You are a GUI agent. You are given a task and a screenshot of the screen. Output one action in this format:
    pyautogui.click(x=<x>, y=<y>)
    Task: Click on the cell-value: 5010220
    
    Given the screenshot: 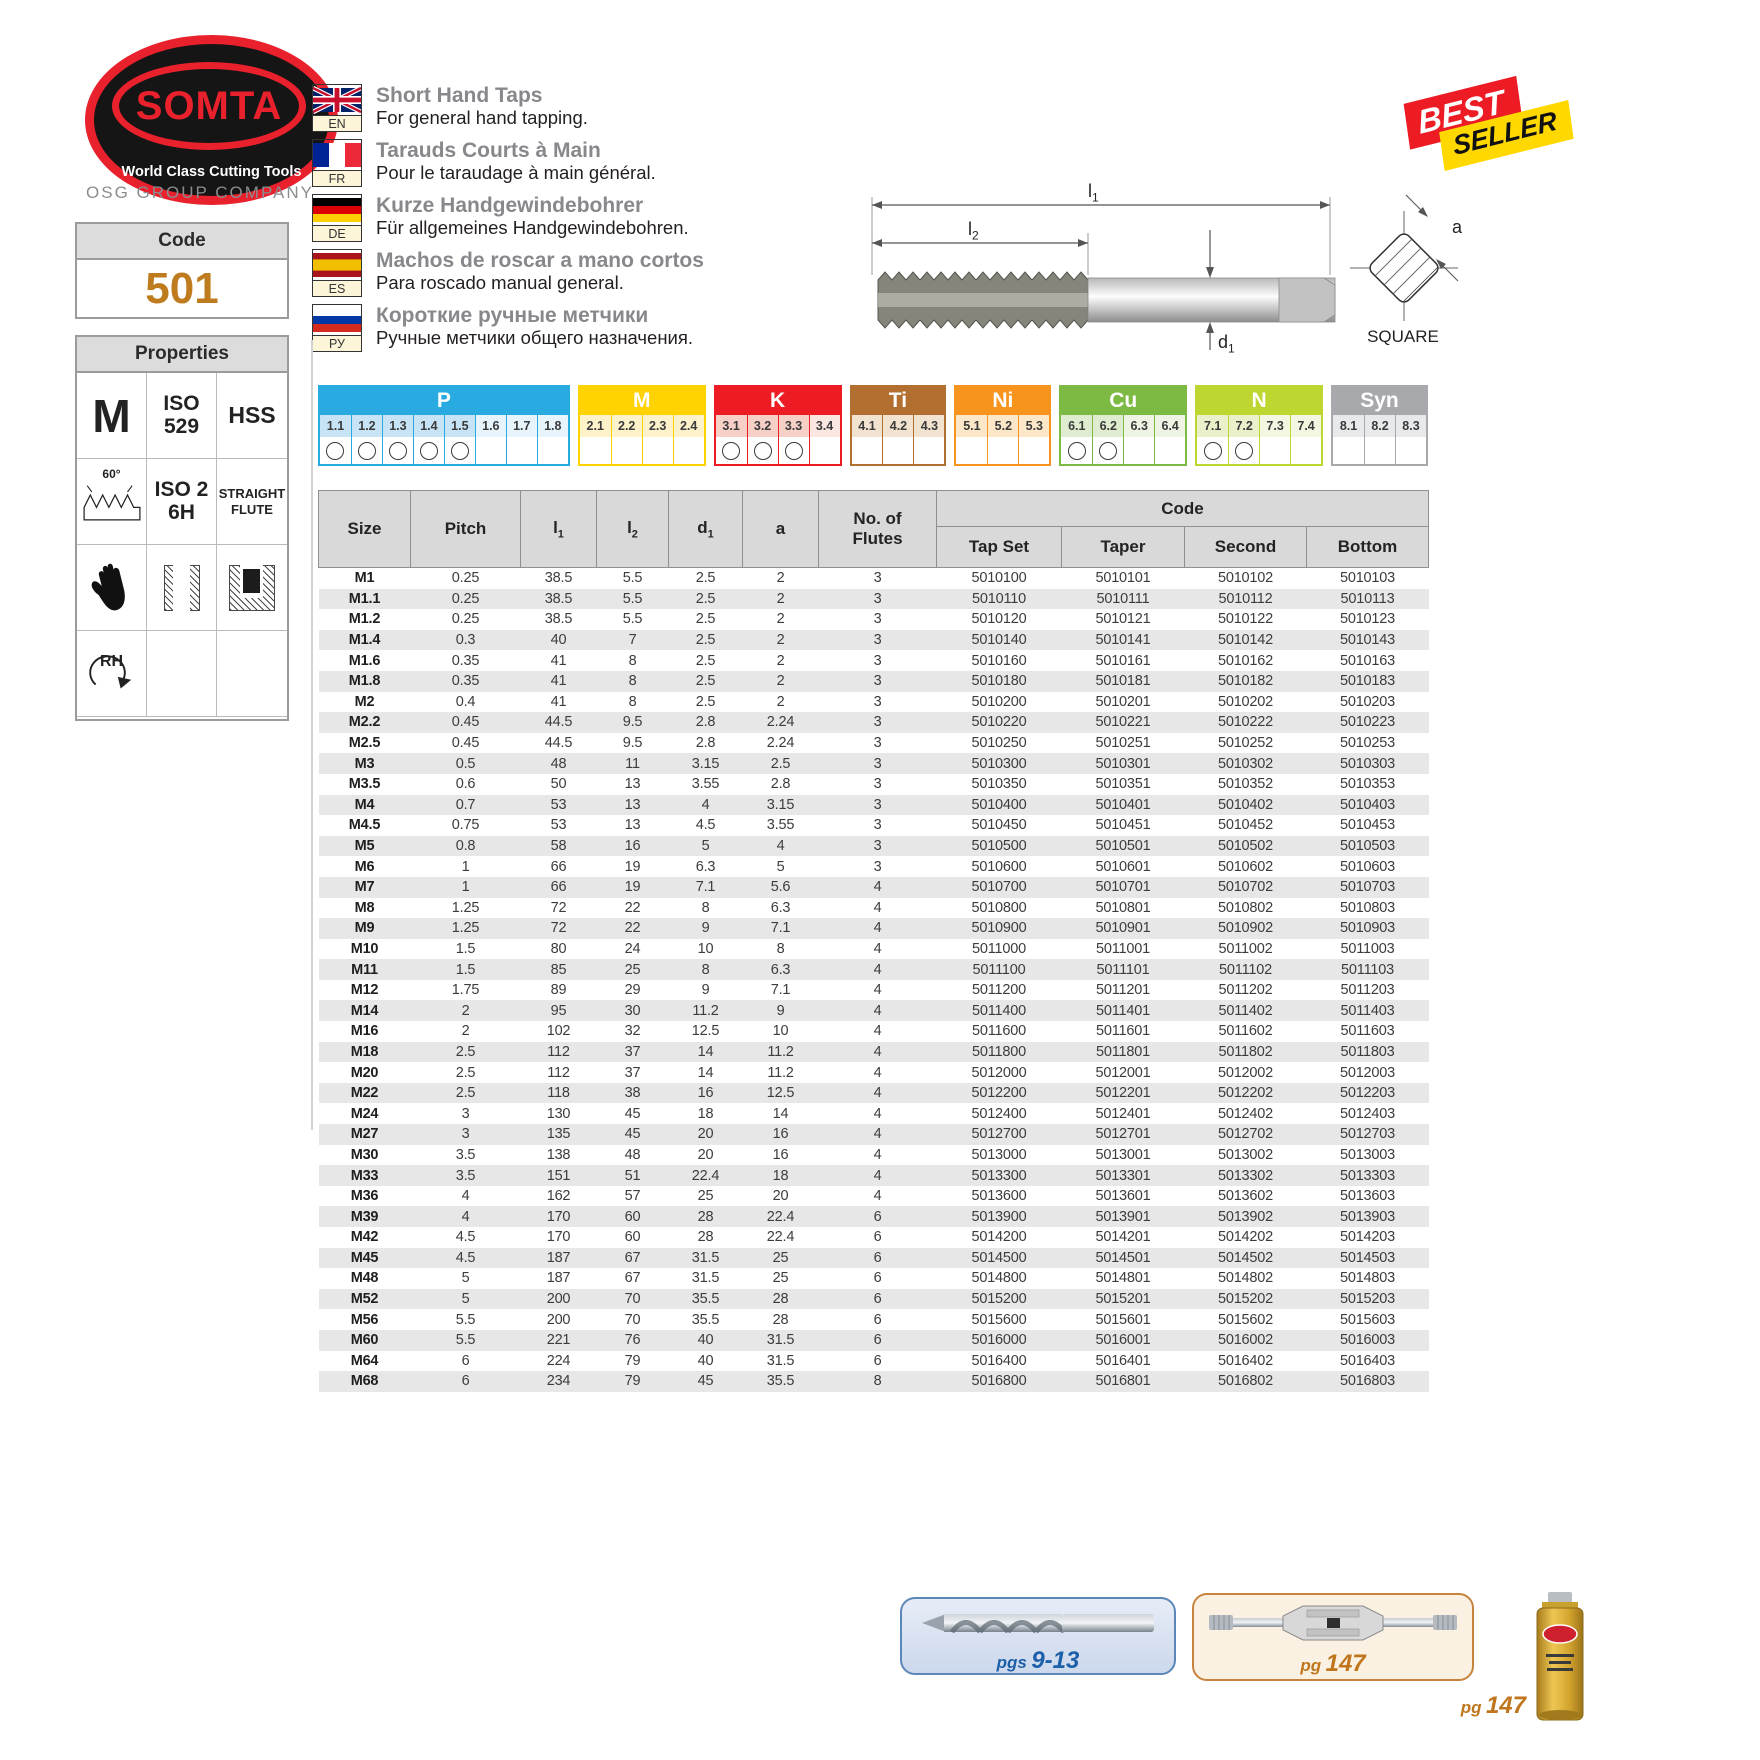 What is the action you would take?
    pyautogui.click(x=999, y=722)
    